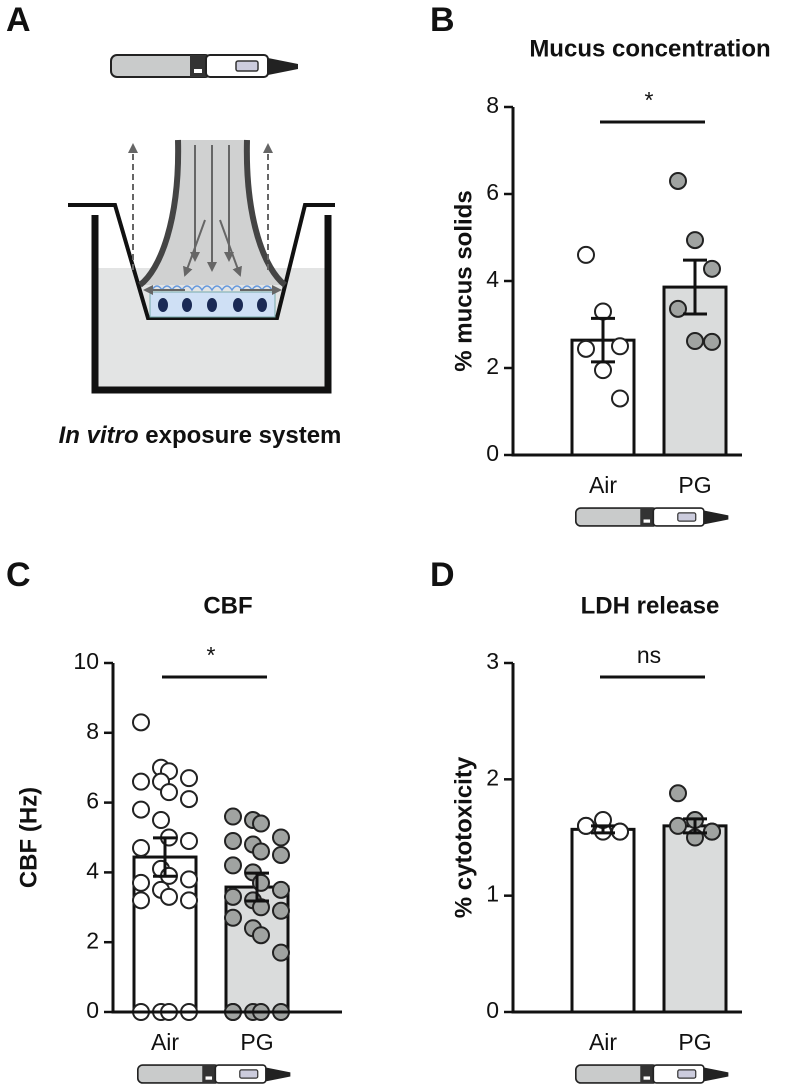 The image size is (810, 1087). I want to click on significance-label: ns, so click(649, 655).